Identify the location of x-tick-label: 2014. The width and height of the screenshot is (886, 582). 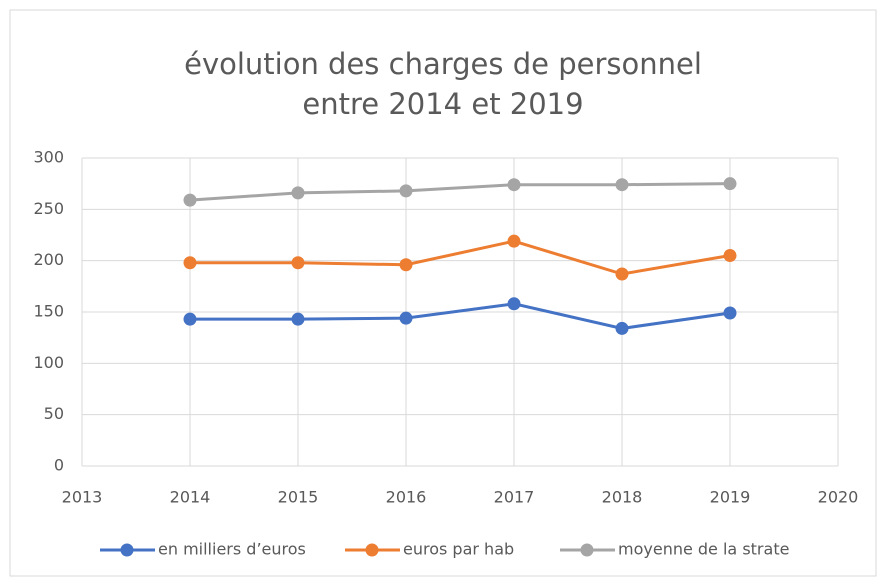
(190, 497).